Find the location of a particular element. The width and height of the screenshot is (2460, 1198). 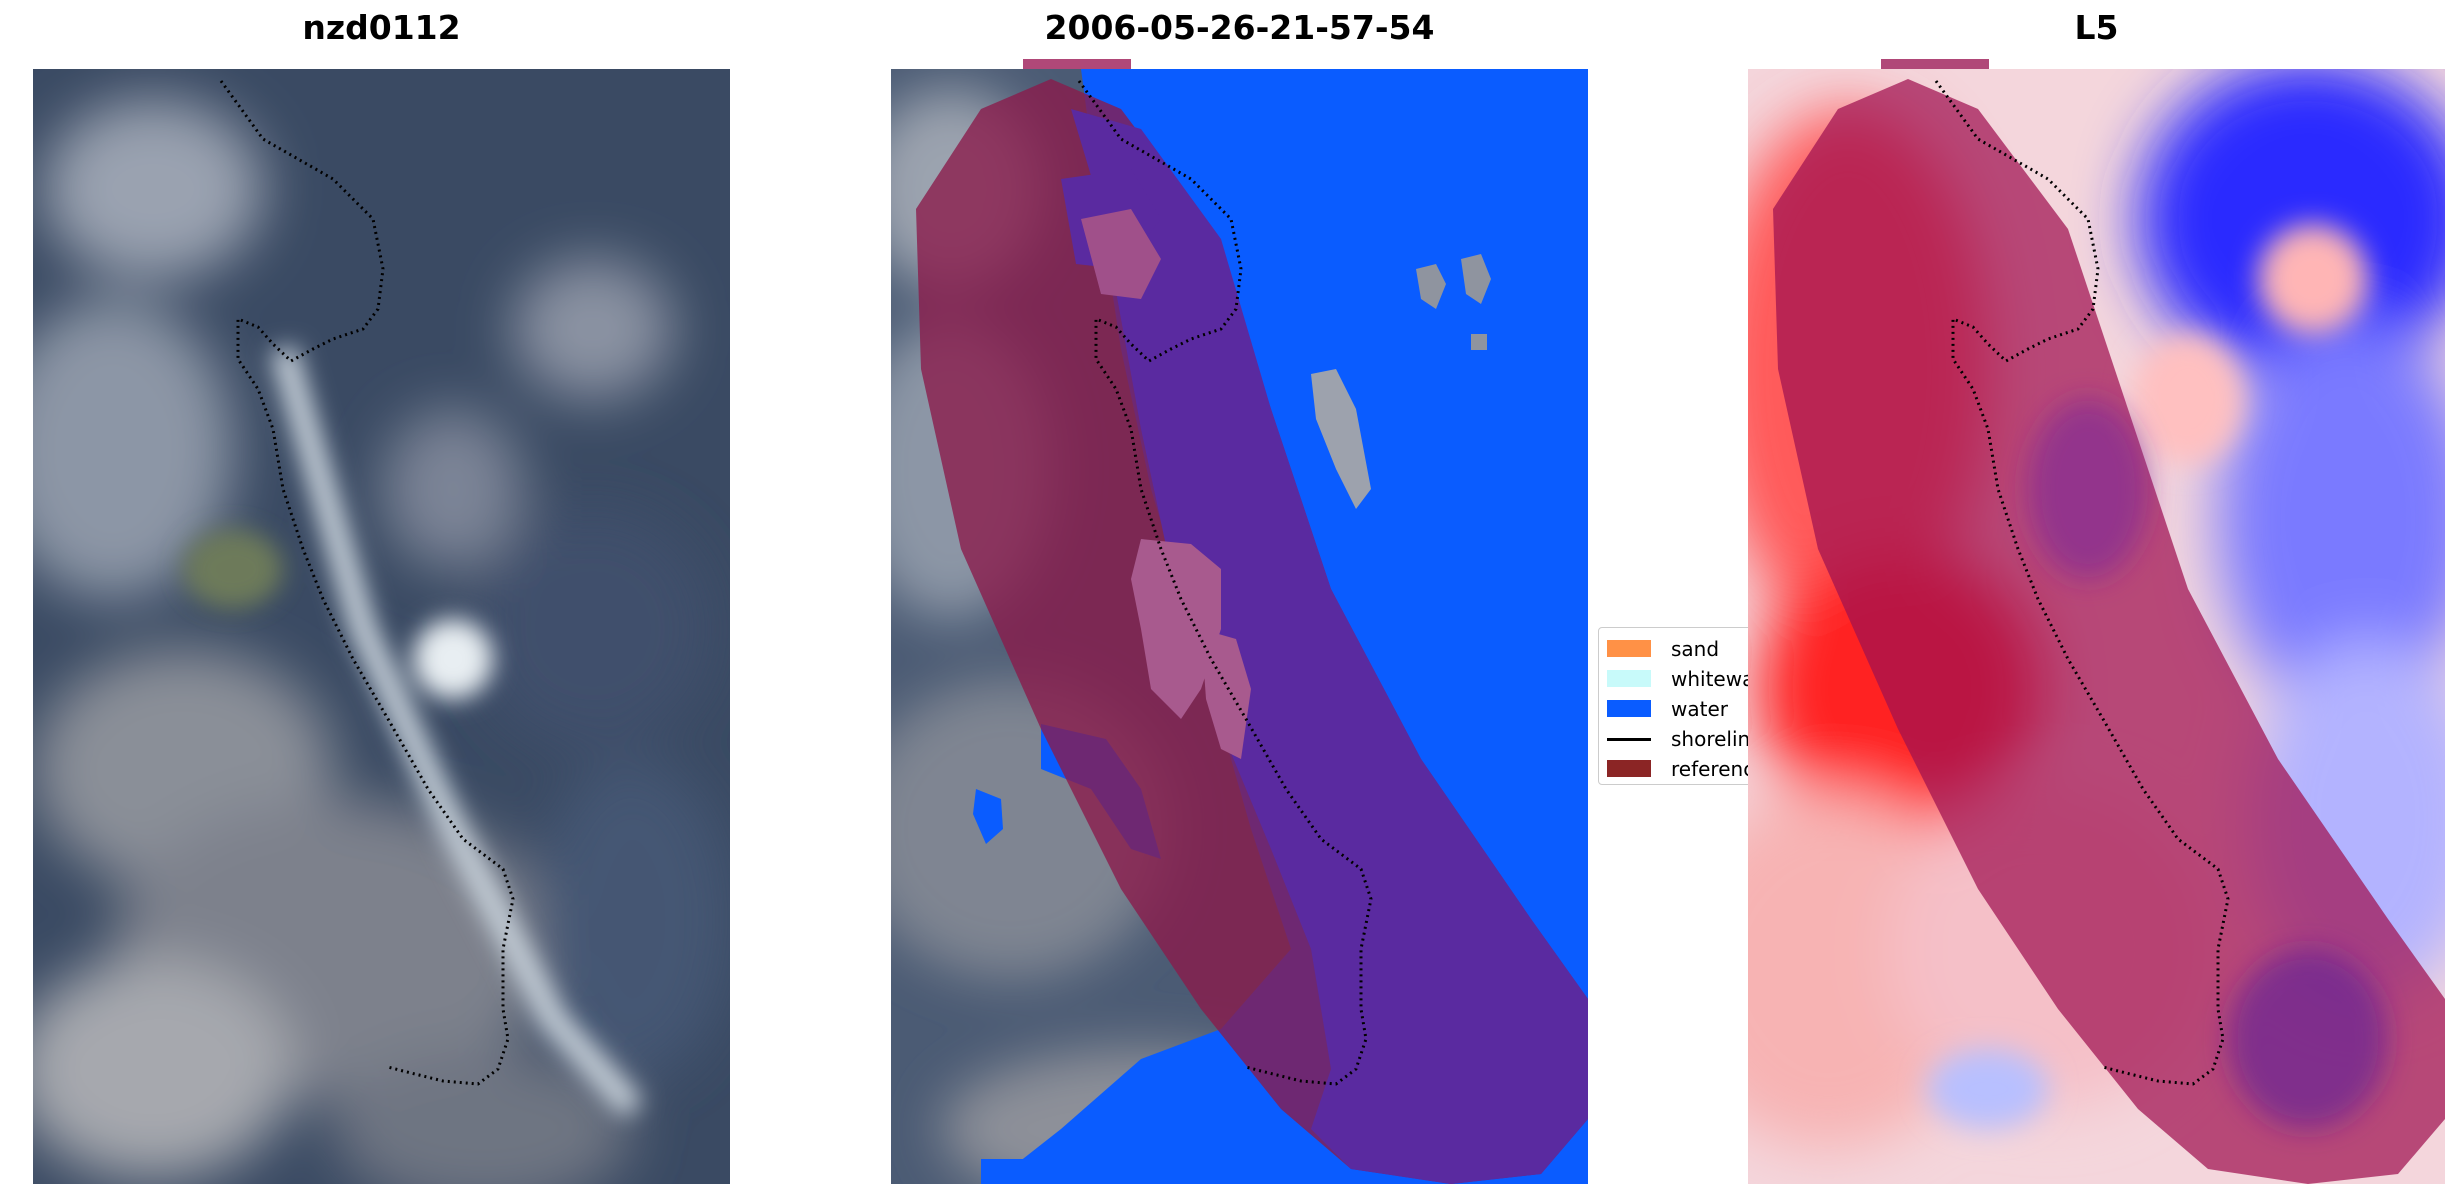

legend-label-shoreline: shoreline is located at coordinates (1717, 739).